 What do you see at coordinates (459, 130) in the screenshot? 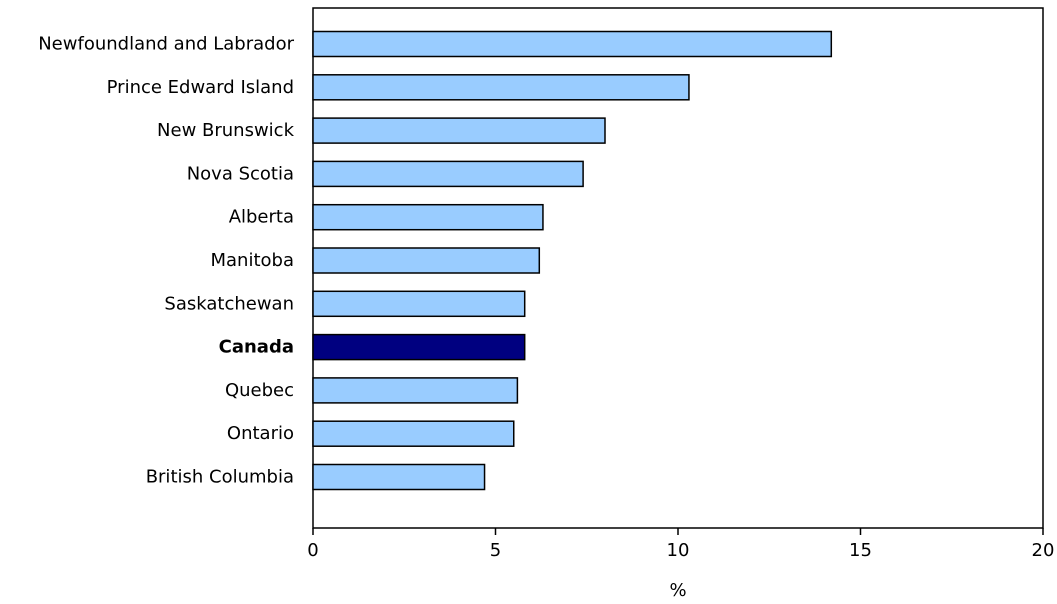
I see `bar-new-brunswick` at bounding box center [459, 130].